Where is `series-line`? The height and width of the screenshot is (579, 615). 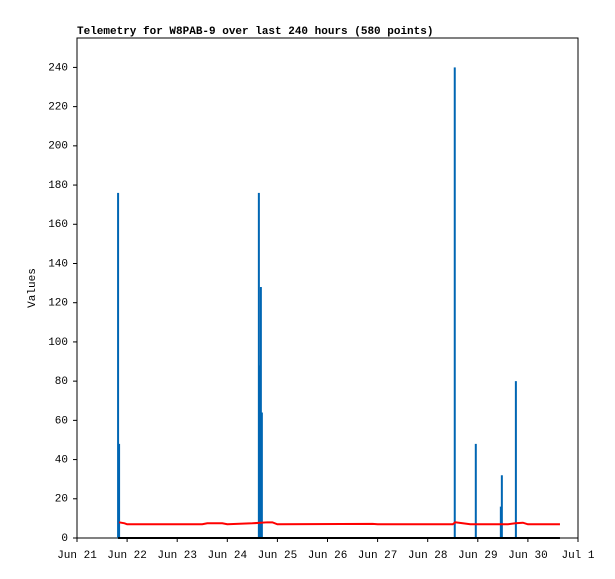
series-line is located at coordinates (339, 523).